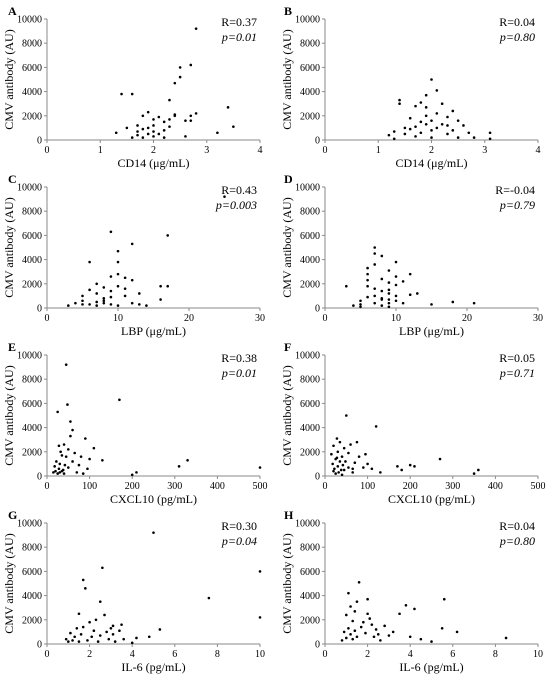  Describe the element at coordinates (517, 526) in the screenshot. I see `stat-r: R=0.04` at that location.